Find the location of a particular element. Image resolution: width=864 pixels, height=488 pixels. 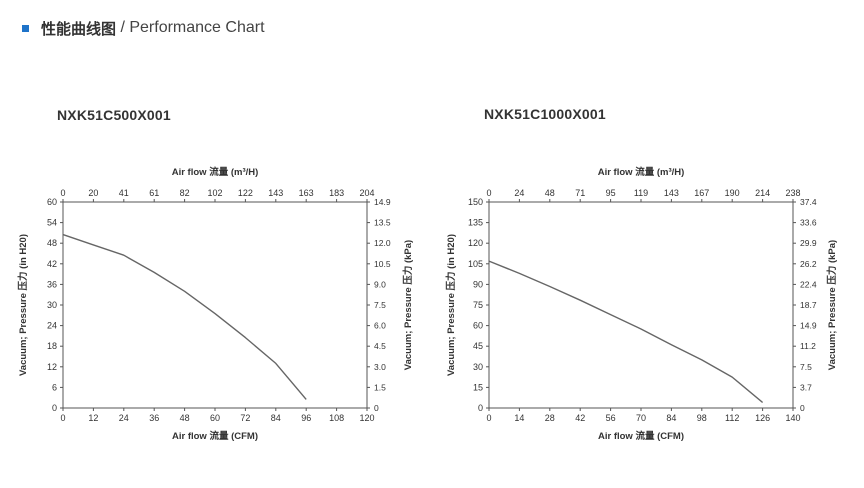

y2-tick-label: 22.4 is located at coordinates (808, 284).